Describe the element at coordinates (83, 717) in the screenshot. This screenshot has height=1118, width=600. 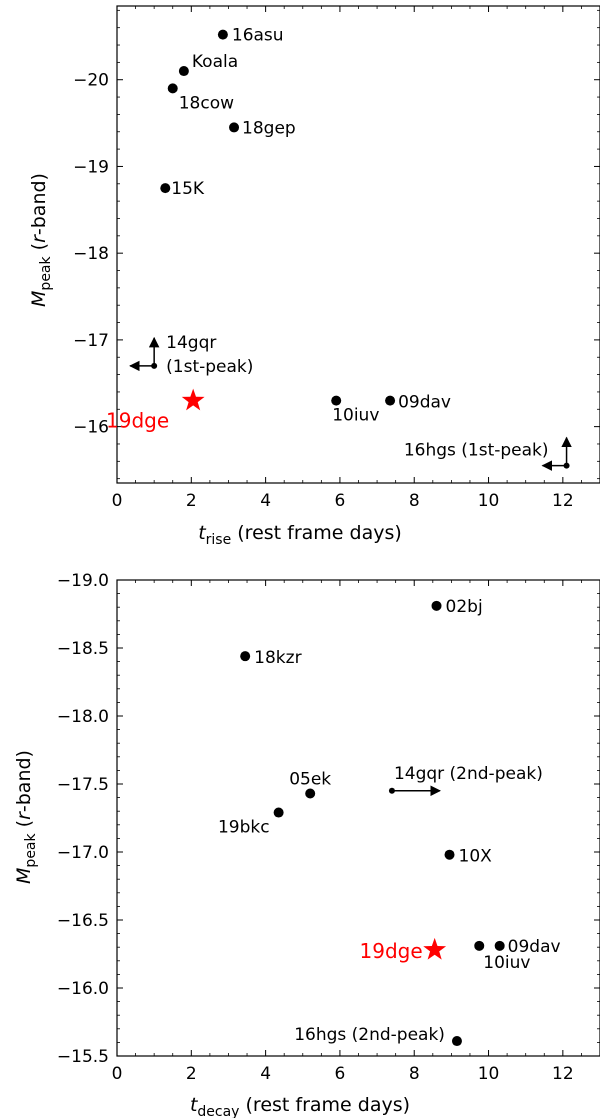
I see `y-tick-label-decay: −18.0` at that location.